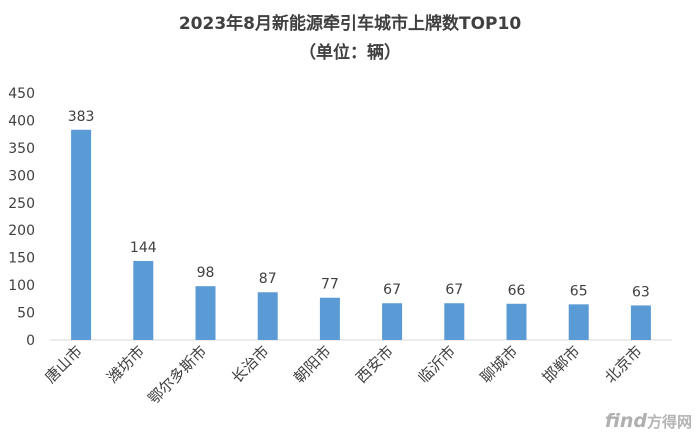  What do you see at coordinates (81, 117) in the screenshot?
I see `data-label: 383` at bounding box center [81, 117].